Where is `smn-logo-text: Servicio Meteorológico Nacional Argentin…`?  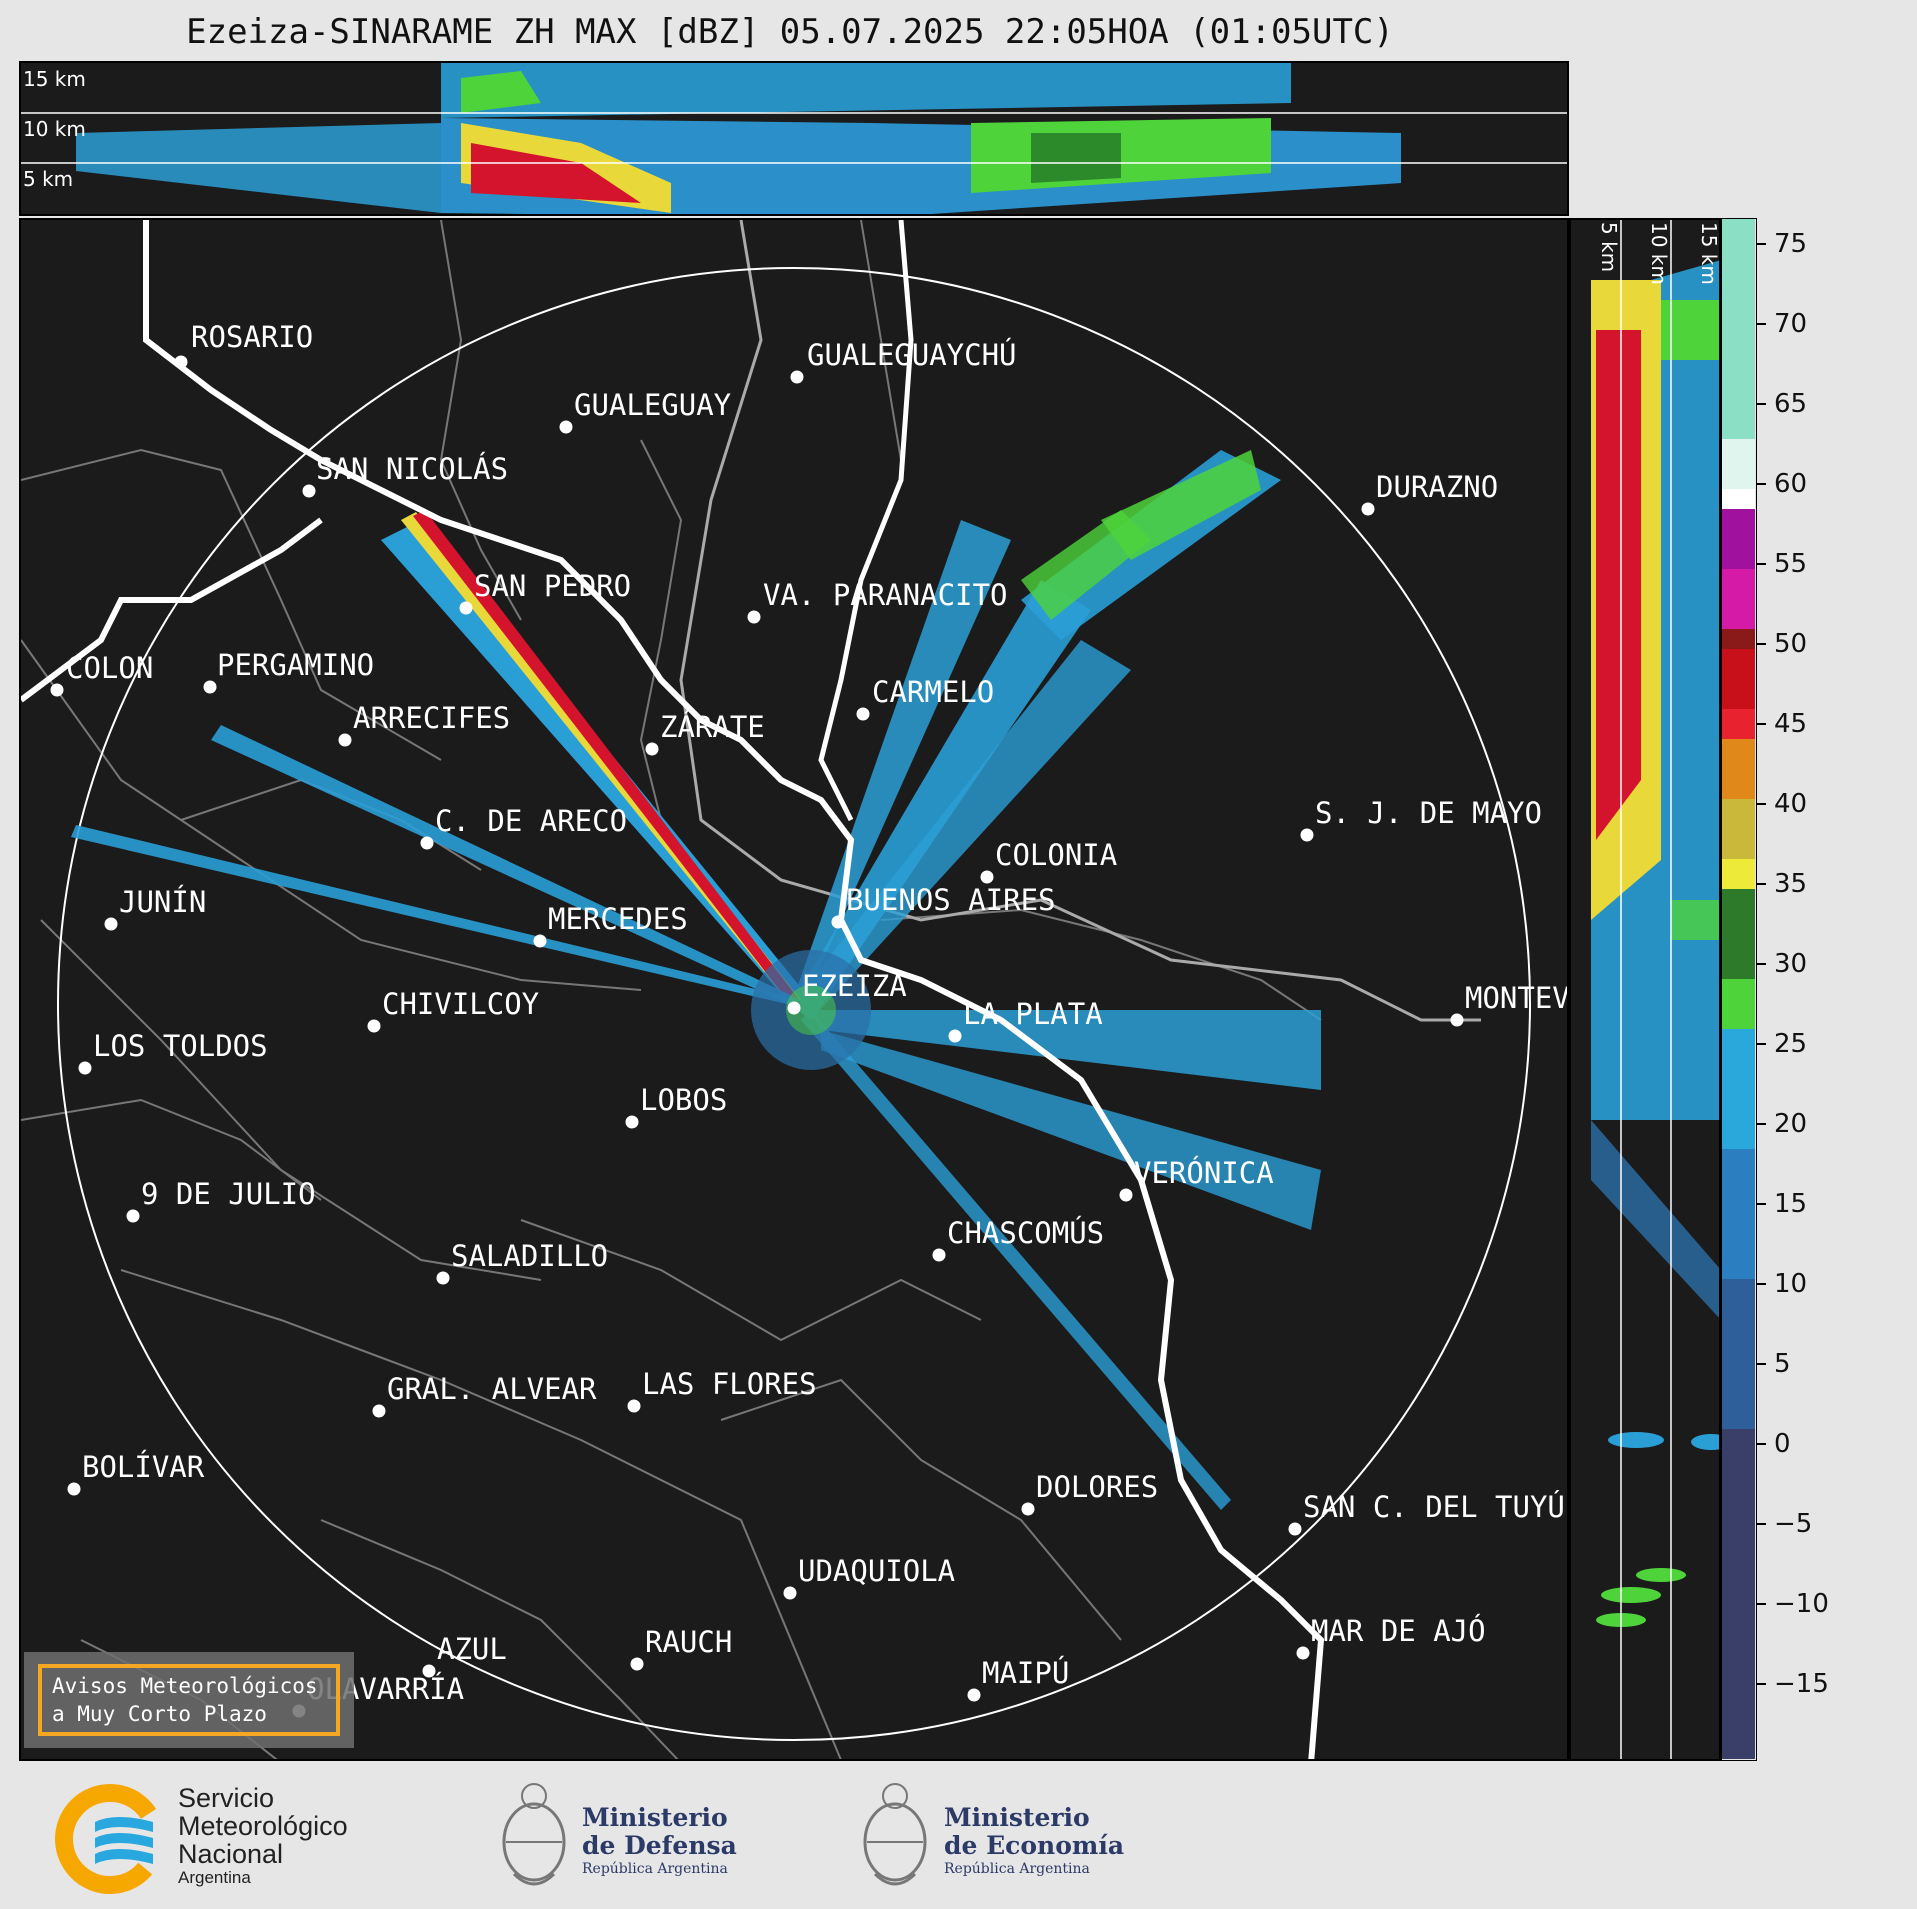
smn-logo-text: Servicio Meteorológico Nacional Argentin… is located at coordinates (263, 1836).